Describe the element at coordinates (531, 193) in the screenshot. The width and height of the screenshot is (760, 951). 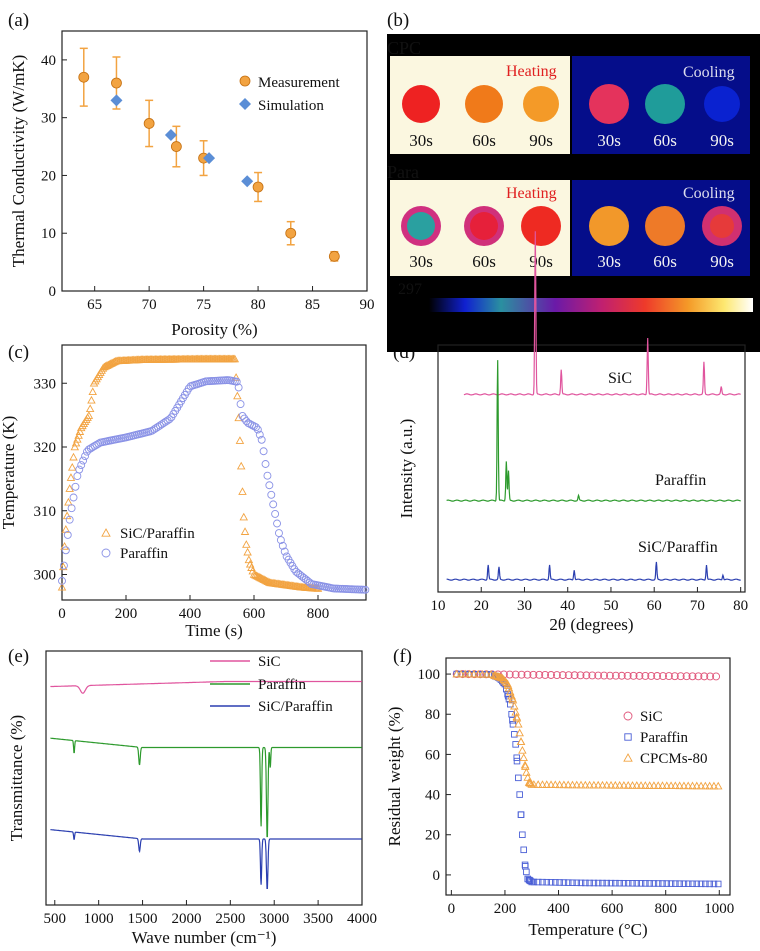
I see `heating-label-para: Heating` at that location.